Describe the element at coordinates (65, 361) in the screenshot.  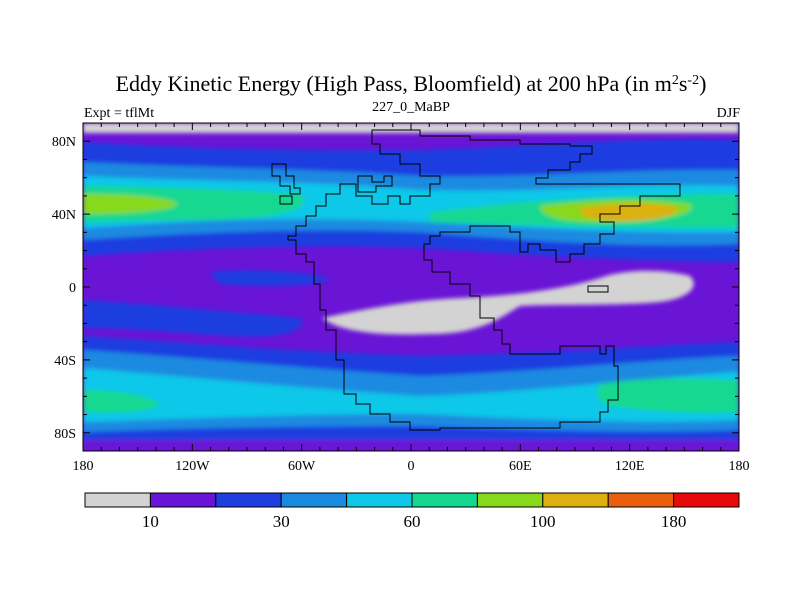
I see `y-tick-label: 40S` at that location.